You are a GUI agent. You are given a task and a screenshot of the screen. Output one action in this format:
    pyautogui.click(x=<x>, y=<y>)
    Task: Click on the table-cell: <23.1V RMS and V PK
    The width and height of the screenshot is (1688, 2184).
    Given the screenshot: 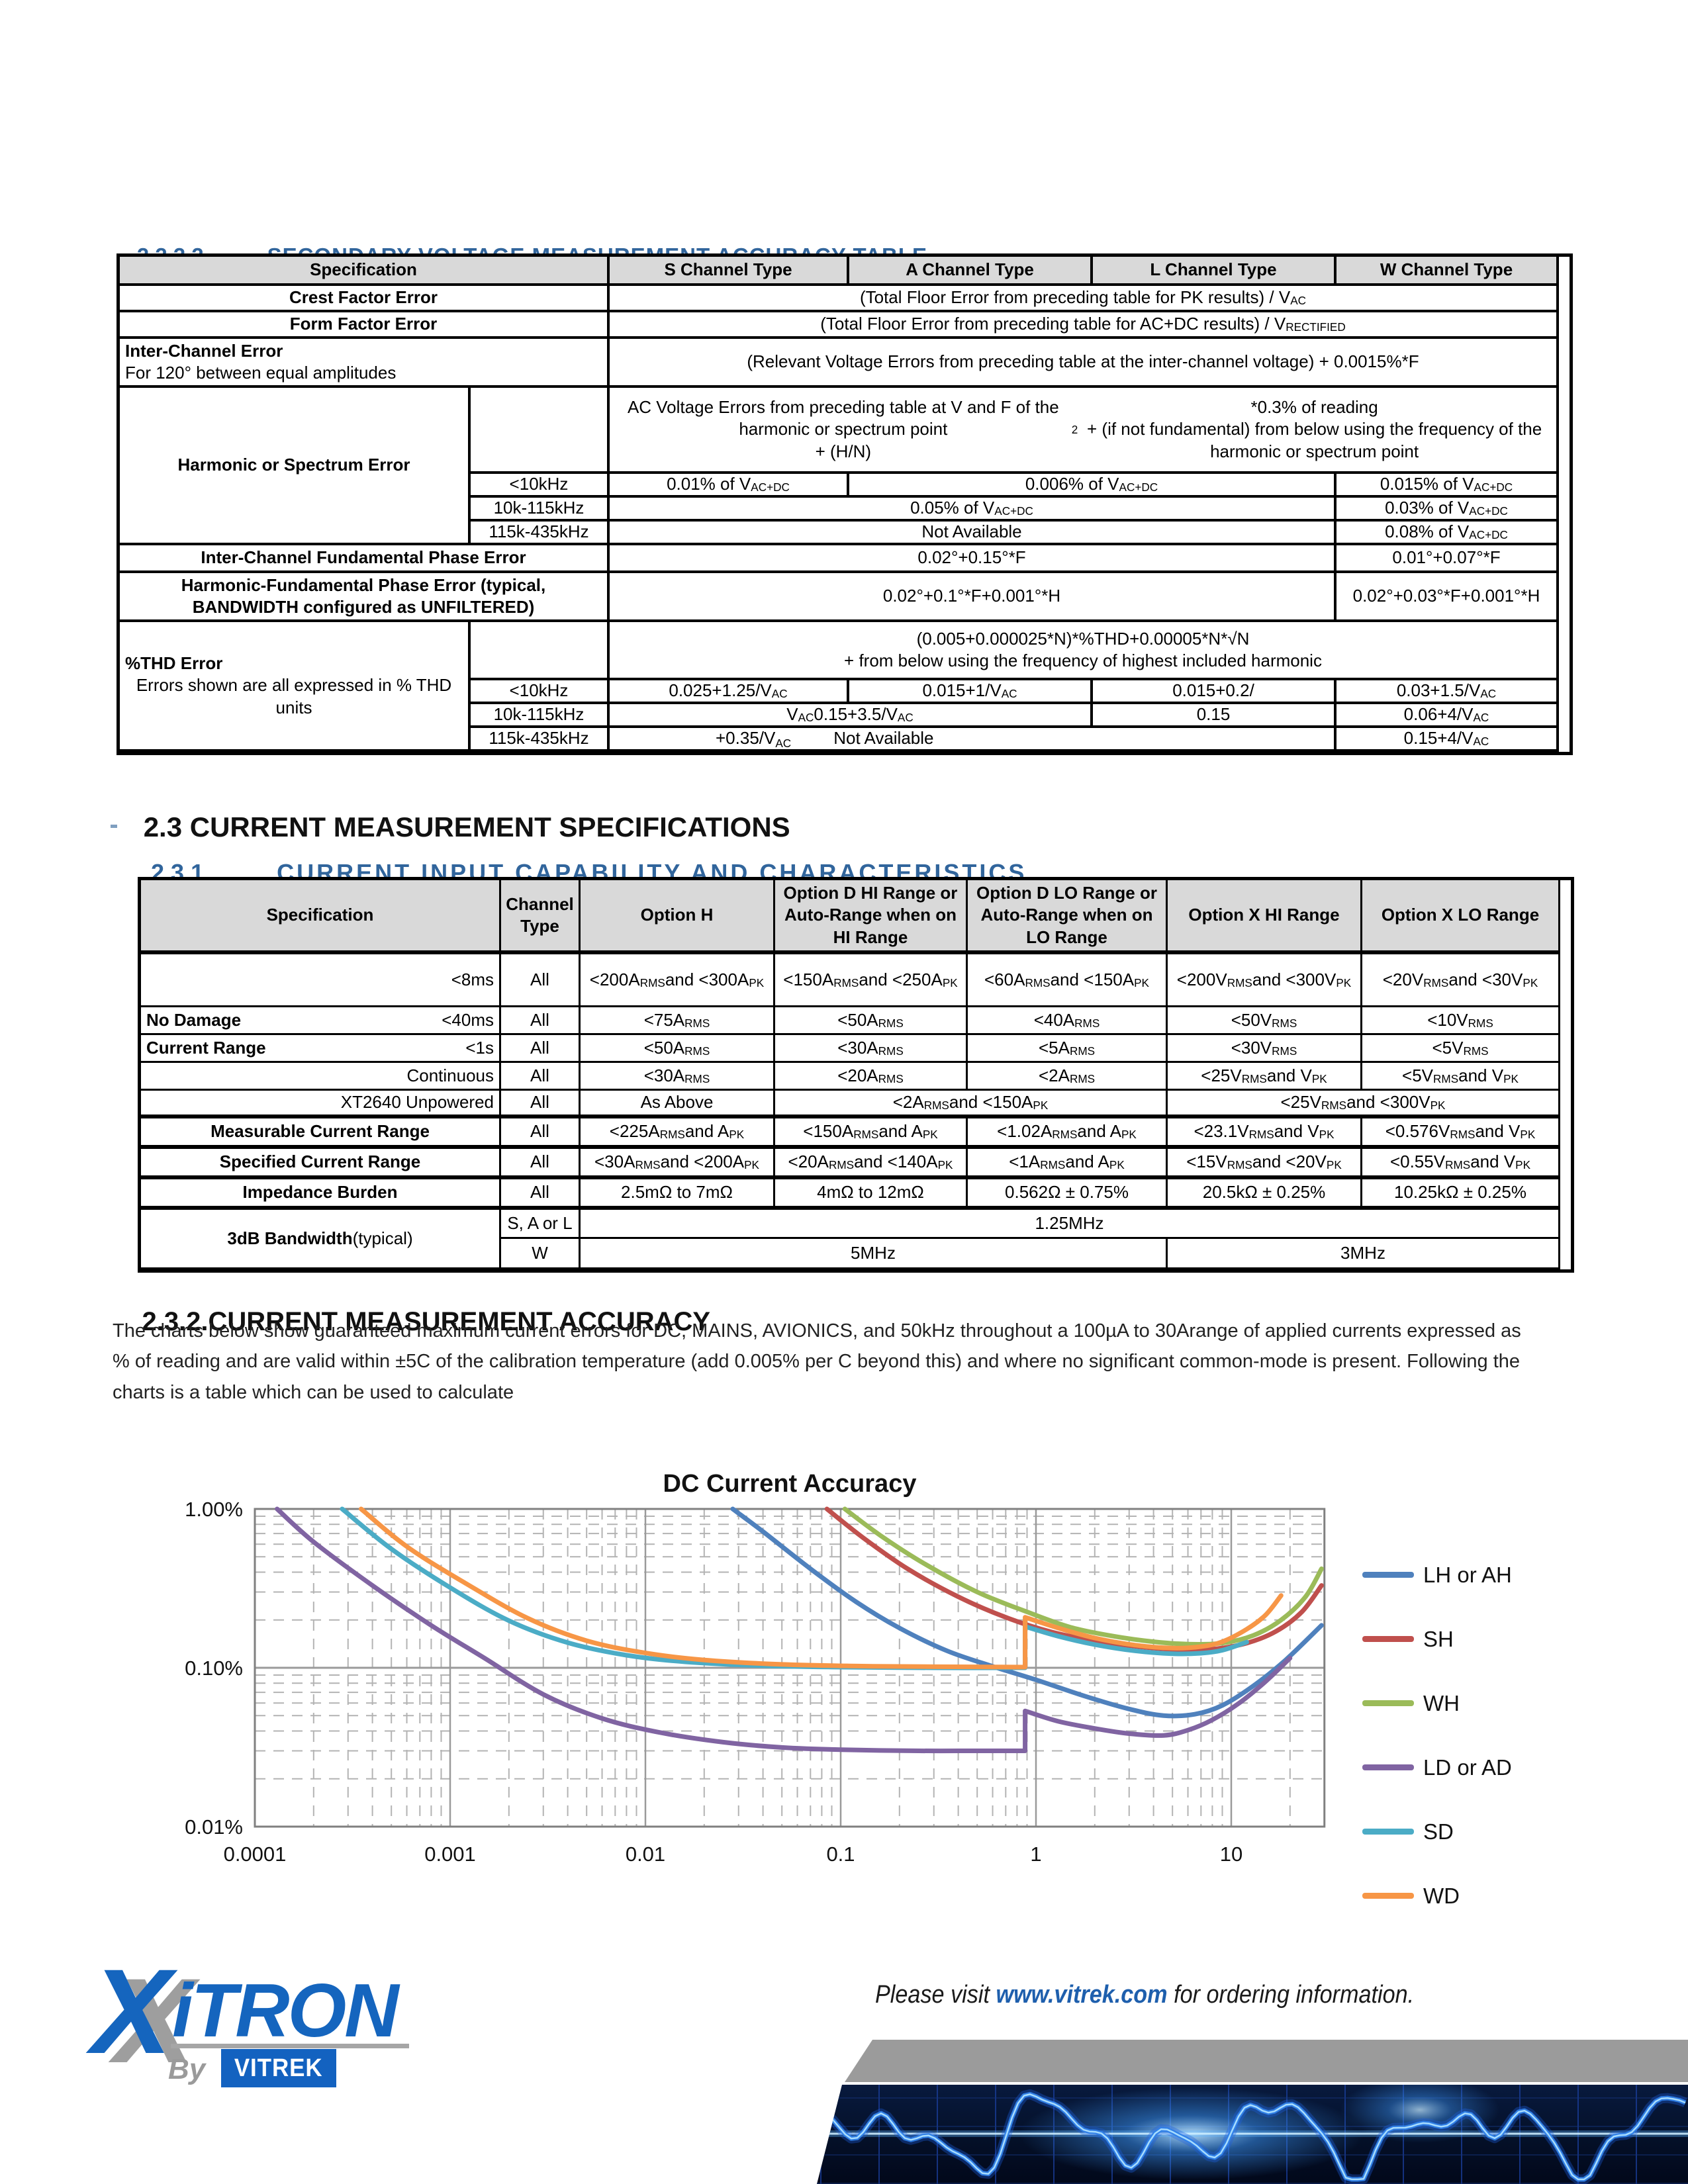 What is the action you would take?
    pyautogui.click(x=1265, y=1133)
    